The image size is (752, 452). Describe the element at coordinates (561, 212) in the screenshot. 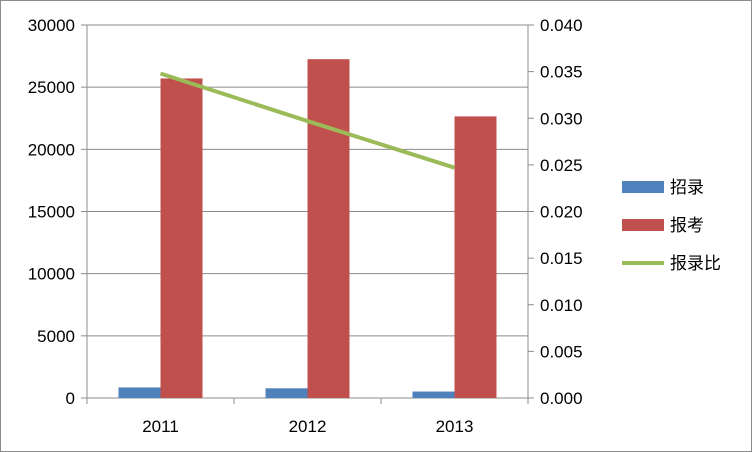

I see `right-axis-tick-label: 0.020` at that location.